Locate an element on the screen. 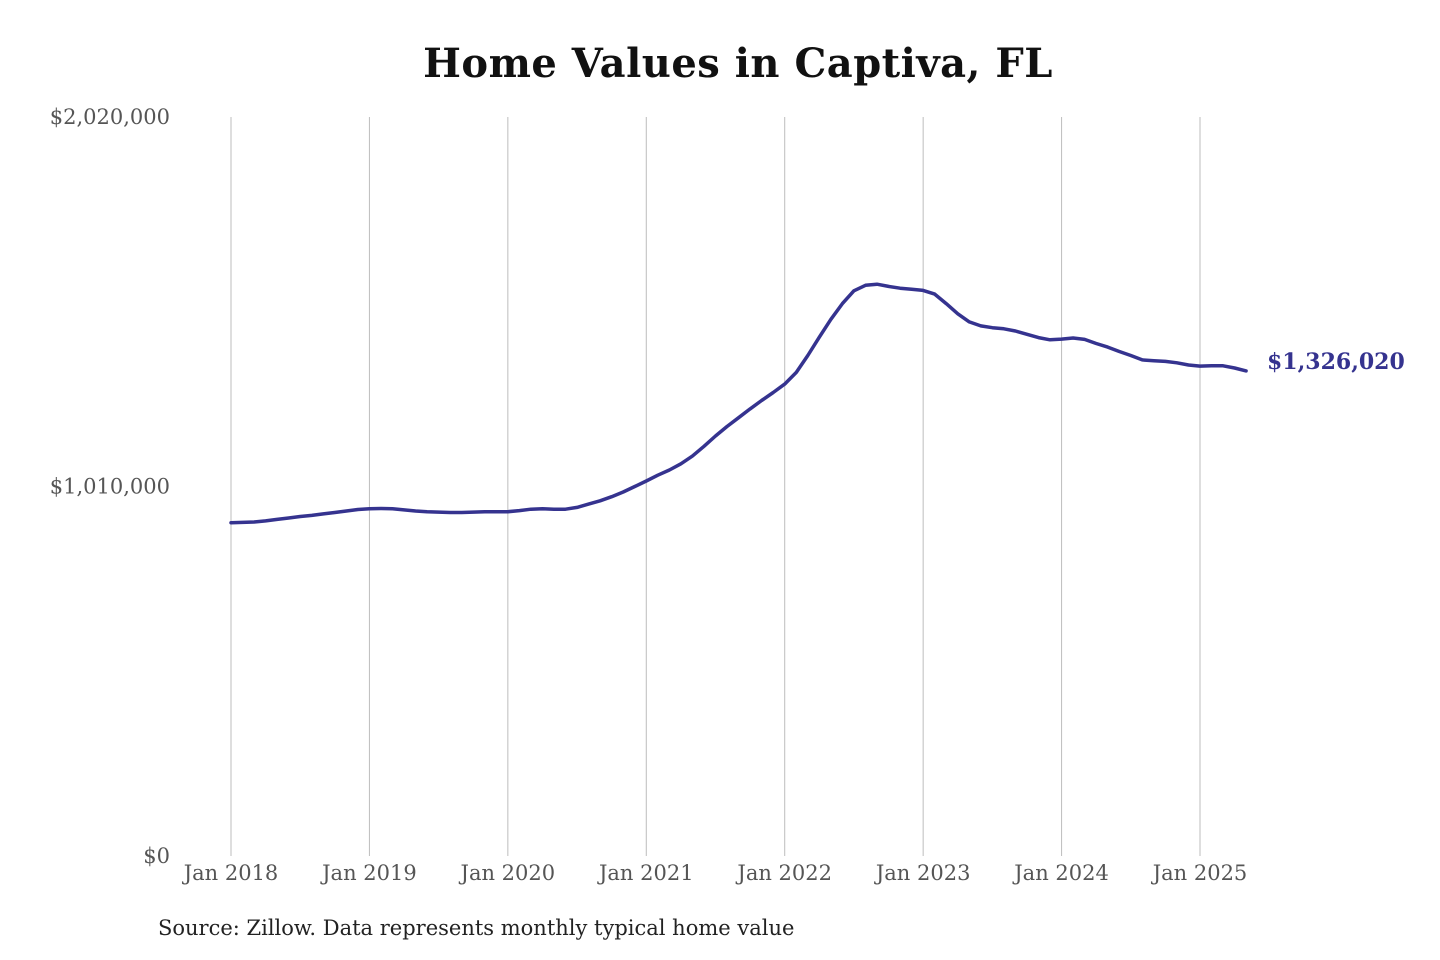 Image resolution: width=1440 pixels, height=960 pixels. y-tick-label: $1,010,000 is located at coordinates (110, 487).